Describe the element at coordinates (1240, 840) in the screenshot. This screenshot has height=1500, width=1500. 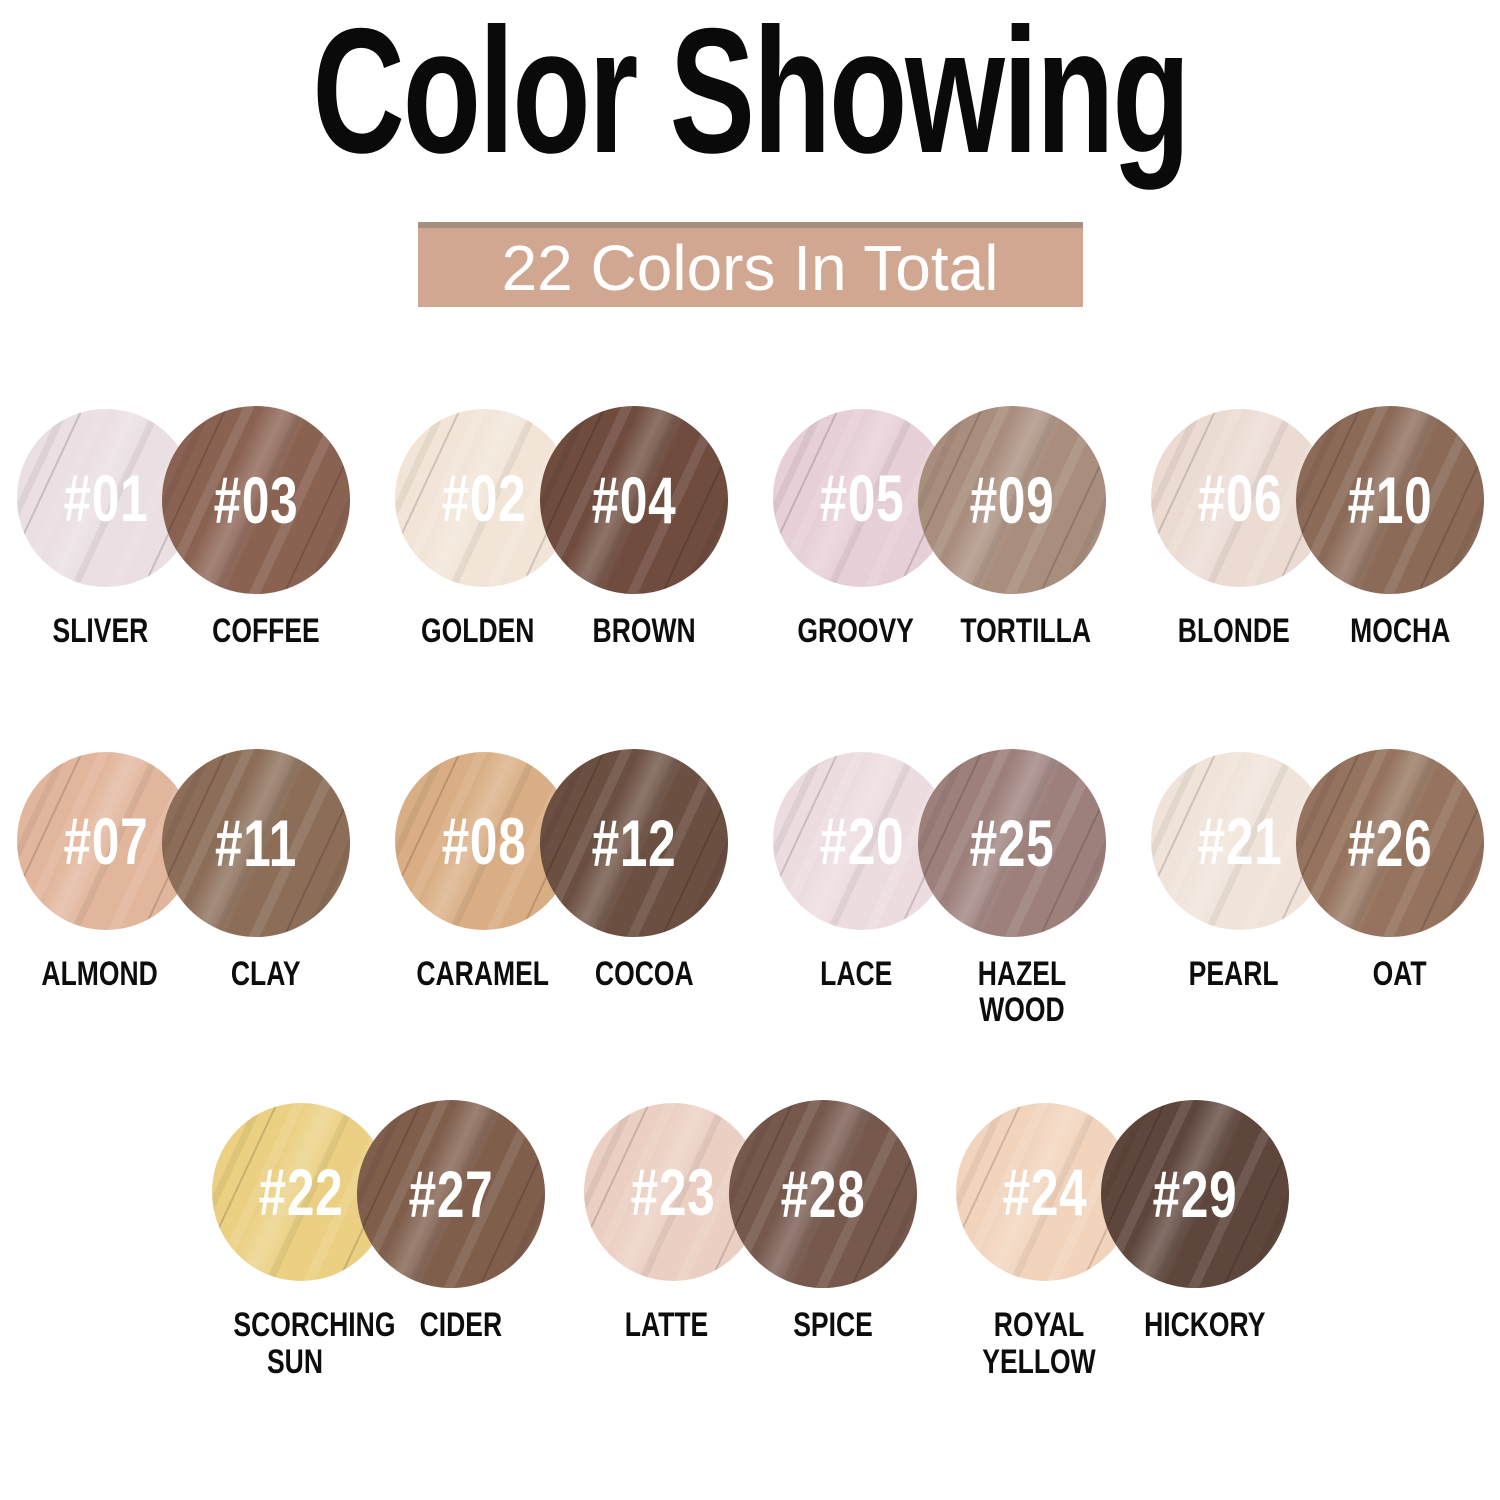
I see `swatch-number: #21` at that location.